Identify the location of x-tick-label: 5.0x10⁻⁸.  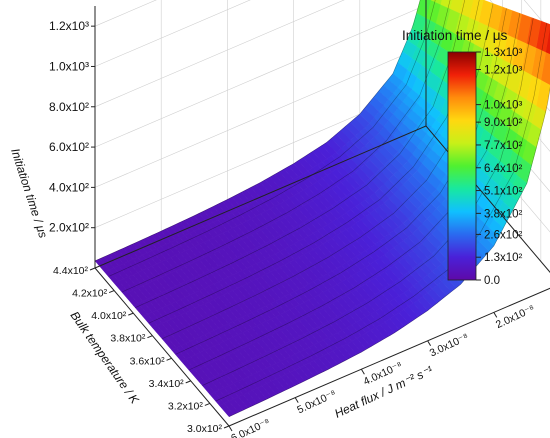
(316, 402).